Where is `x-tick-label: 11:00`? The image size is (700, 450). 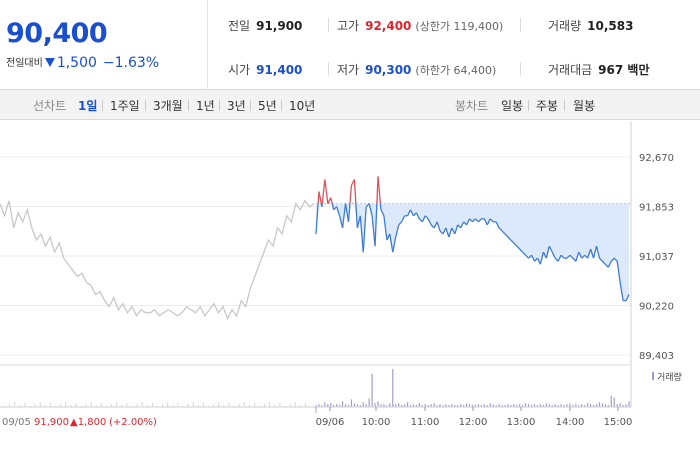
x-tick-label: 11:00 is located at coordinates (425, 422).